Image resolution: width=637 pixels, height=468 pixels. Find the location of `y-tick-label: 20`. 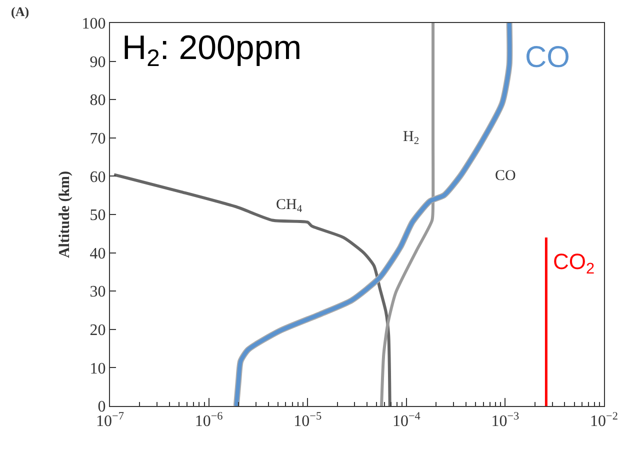

y-tick-label: 20 is located at coordinates (98, 330).